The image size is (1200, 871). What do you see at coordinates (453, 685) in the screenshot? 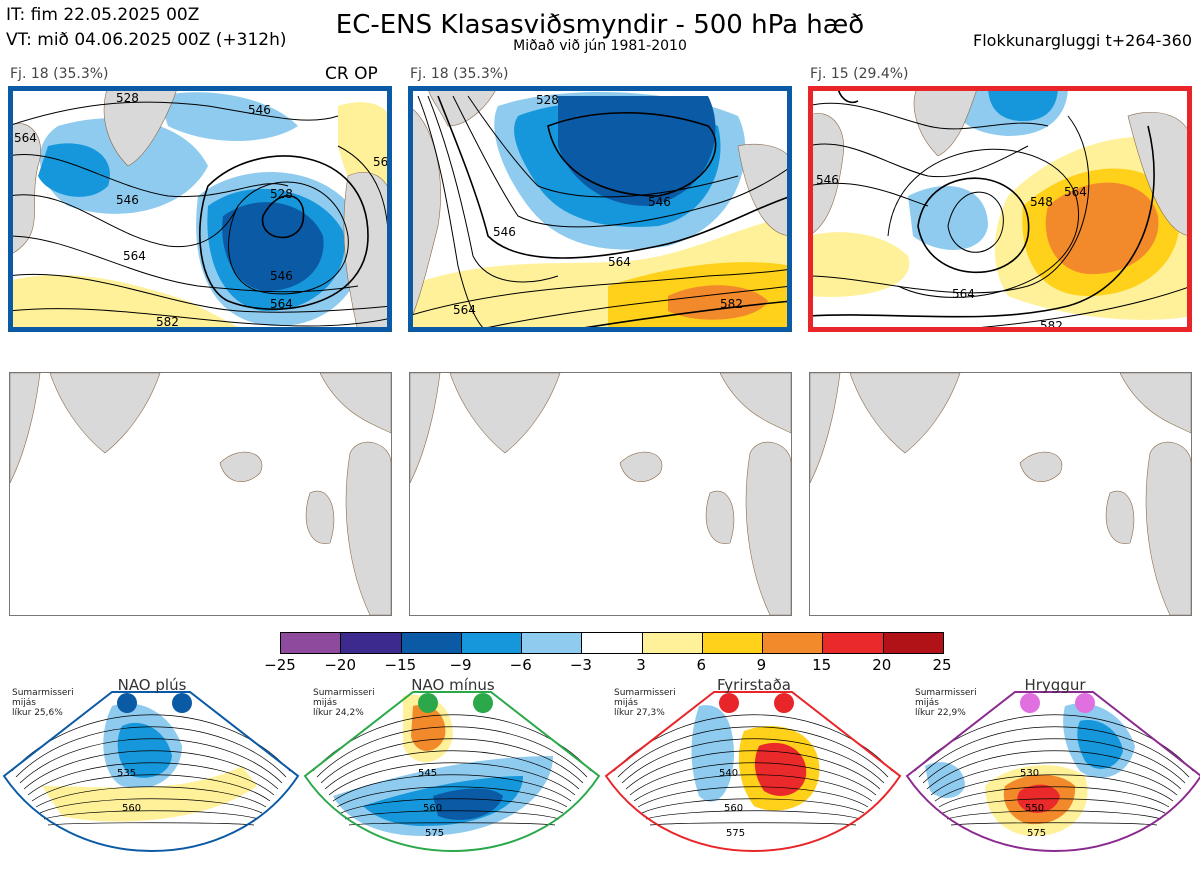
I see `regime-title: NAO mínus` at bounding box center [453, 685].